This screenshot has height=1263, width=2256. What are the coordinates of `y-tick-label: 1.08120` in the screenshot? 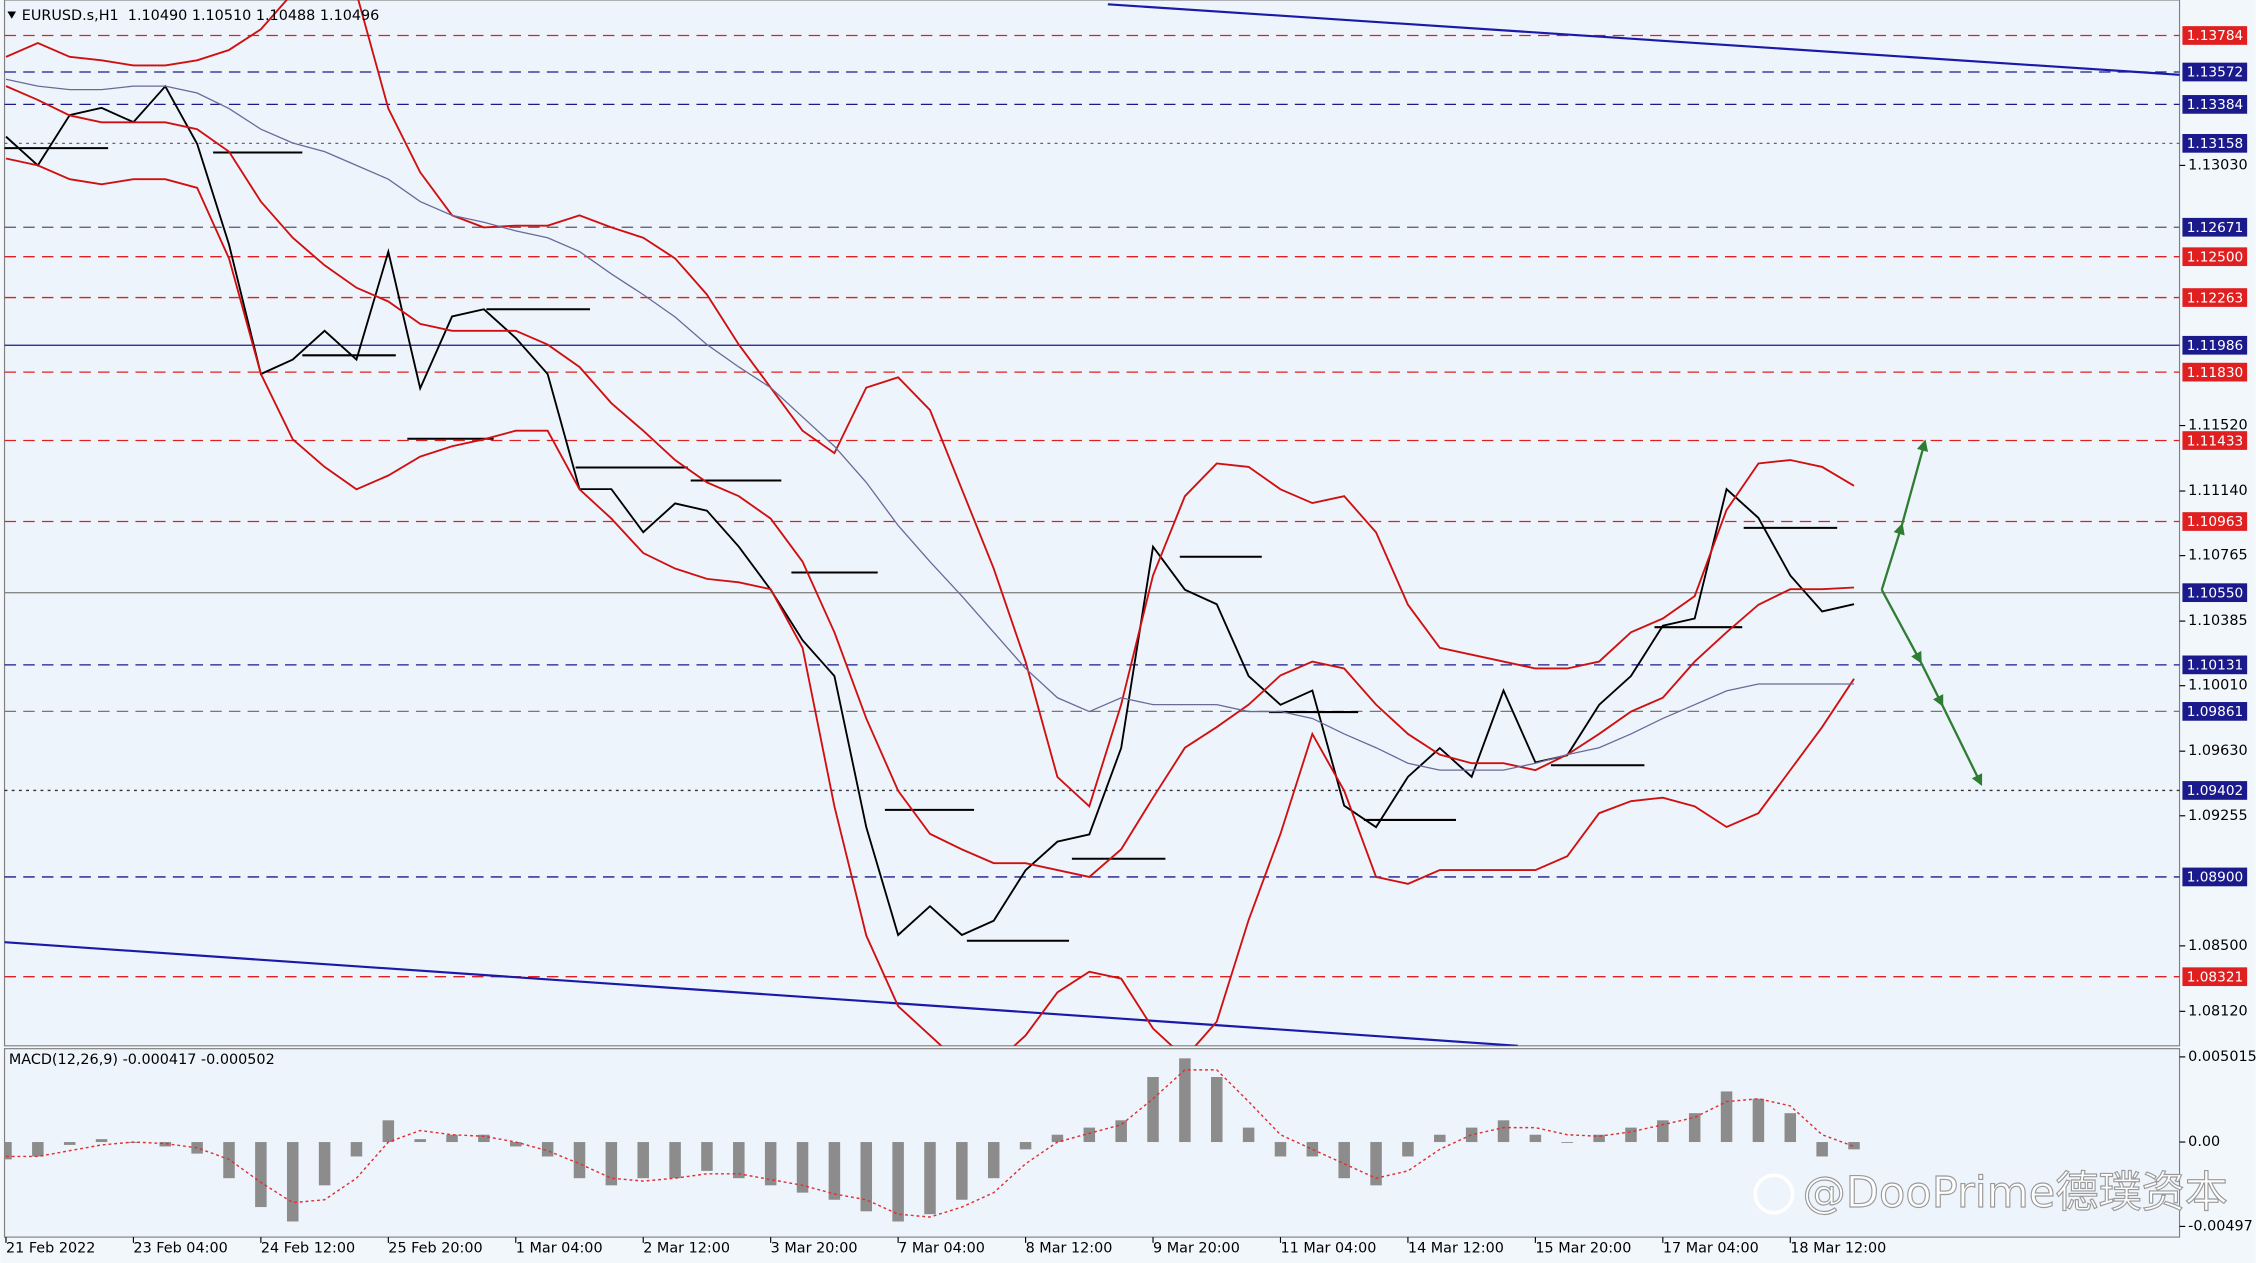 It's located at (2217, 1011).